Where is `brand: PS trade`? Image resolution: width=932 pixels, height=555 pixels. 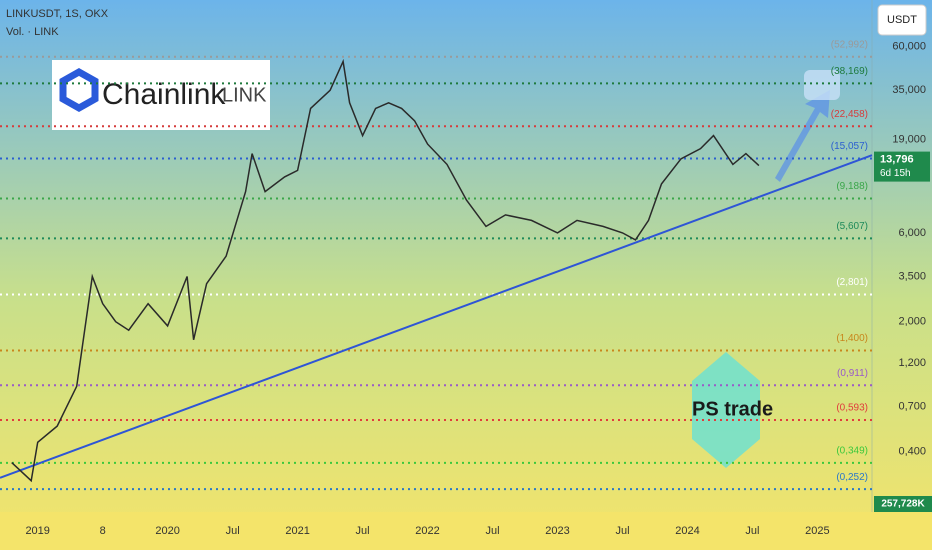 brand: PS trade is located at coordinates (732, 409).